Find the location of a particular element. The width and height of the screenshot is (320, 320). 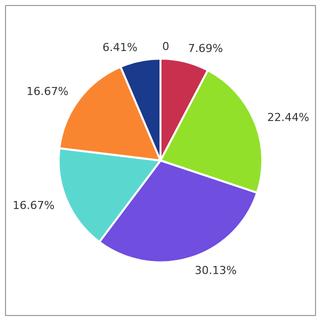

data-label: 30.13% is located at coordinates (215, 270).